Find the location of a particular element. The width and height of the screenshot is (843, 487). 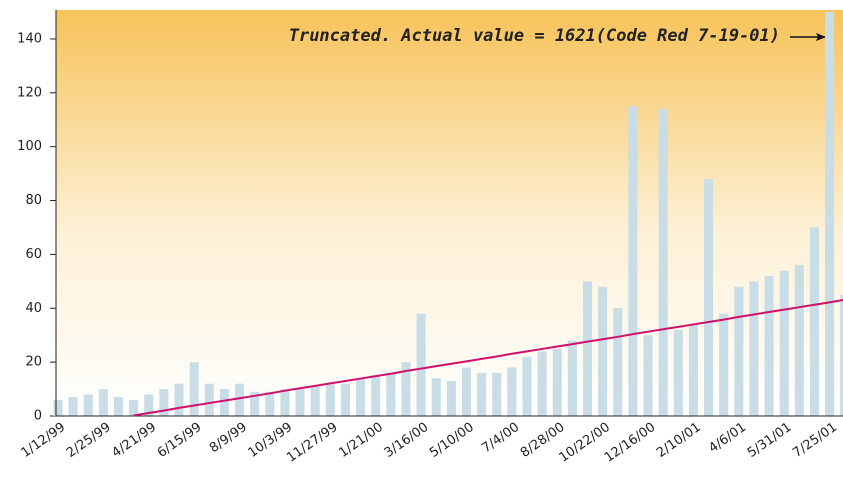

y-tick-label: 140 is located at coordinates (29, 38).